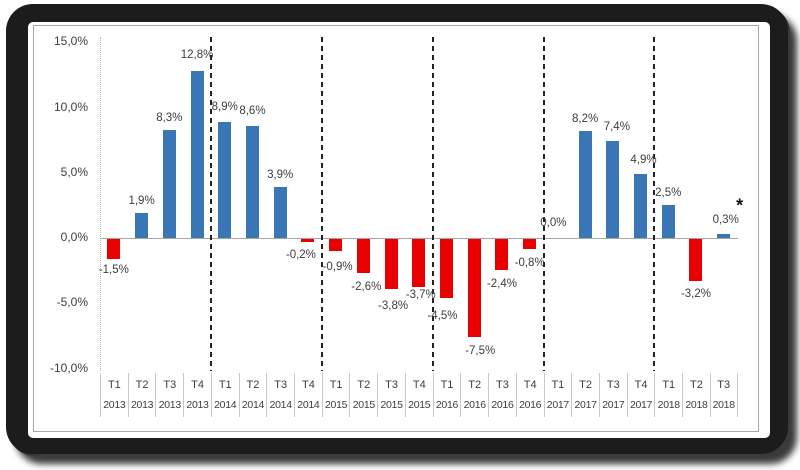  Describe the element at coordinates (668, 395) in the screenshot. I see `category-cell: T1 2018` at that location.